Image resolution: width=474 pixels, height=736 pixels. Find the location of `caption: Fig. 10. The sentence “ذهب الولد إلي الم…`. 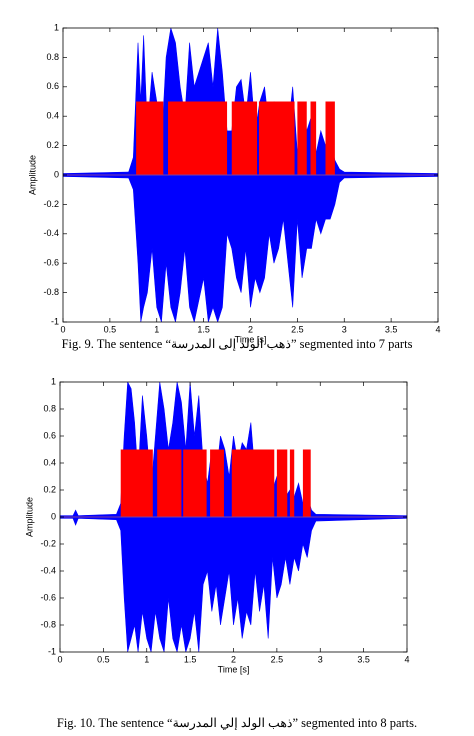

caption: Fig. 10. The sentence “ذهب الولد إلي الم… is located at coordinates (237, 723).